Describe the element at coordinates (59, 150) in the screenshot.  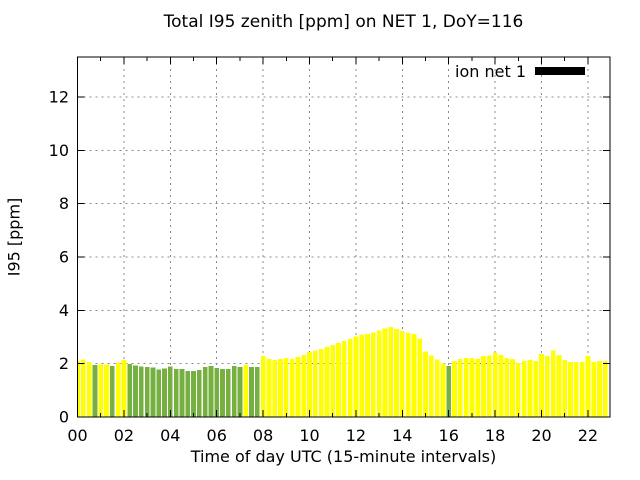
I see `y-tick-label: 10` at that location.